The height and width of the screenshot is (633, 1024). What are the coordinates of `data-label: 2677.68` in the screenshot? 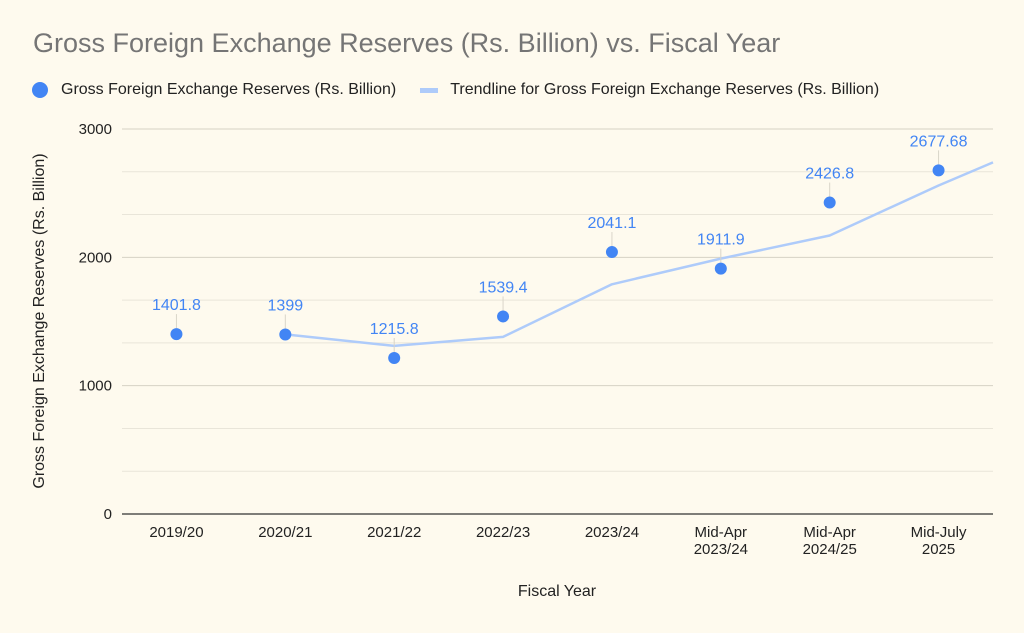 It's located at (939, 141).